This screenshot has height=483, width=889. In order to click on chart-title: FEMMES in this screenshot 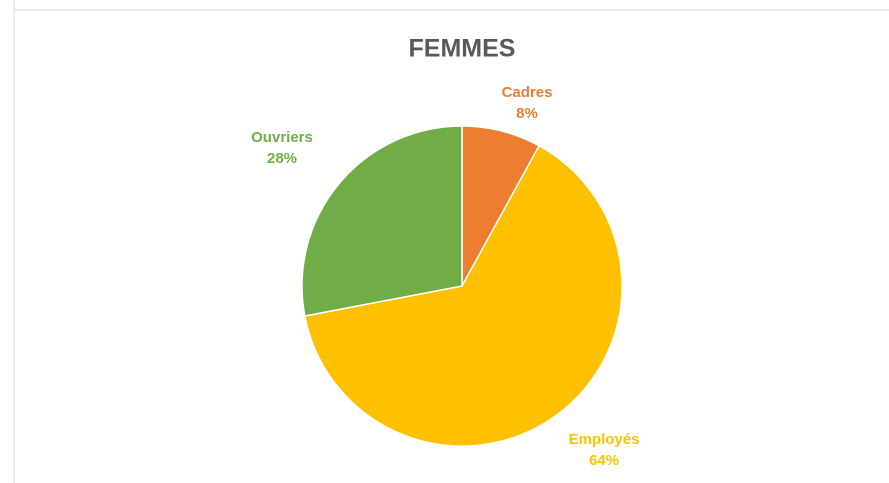, I will do `click(462, 49)`.